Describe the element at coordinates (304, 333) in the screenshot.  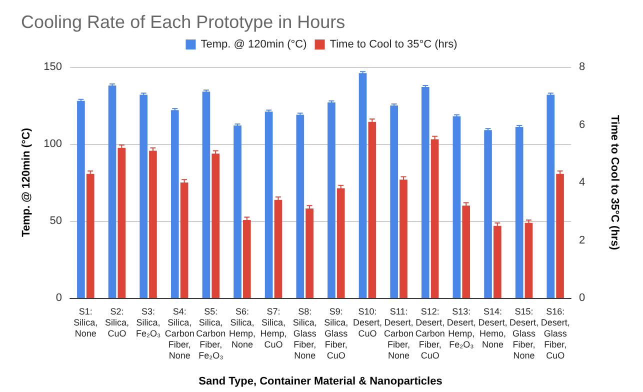
I see `x-tick-label: S8: Silica, Glass Fiber, None` at that location.